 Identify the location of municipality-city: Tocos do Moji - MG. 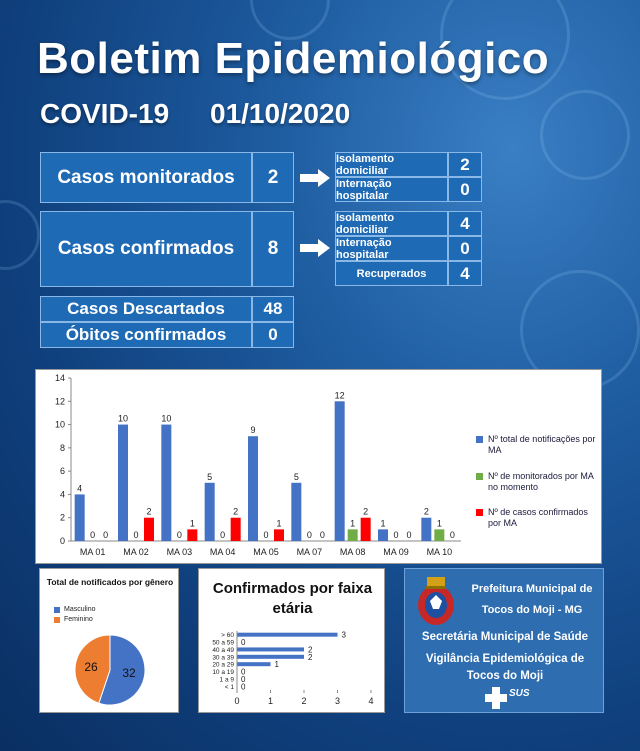
(532, 610).